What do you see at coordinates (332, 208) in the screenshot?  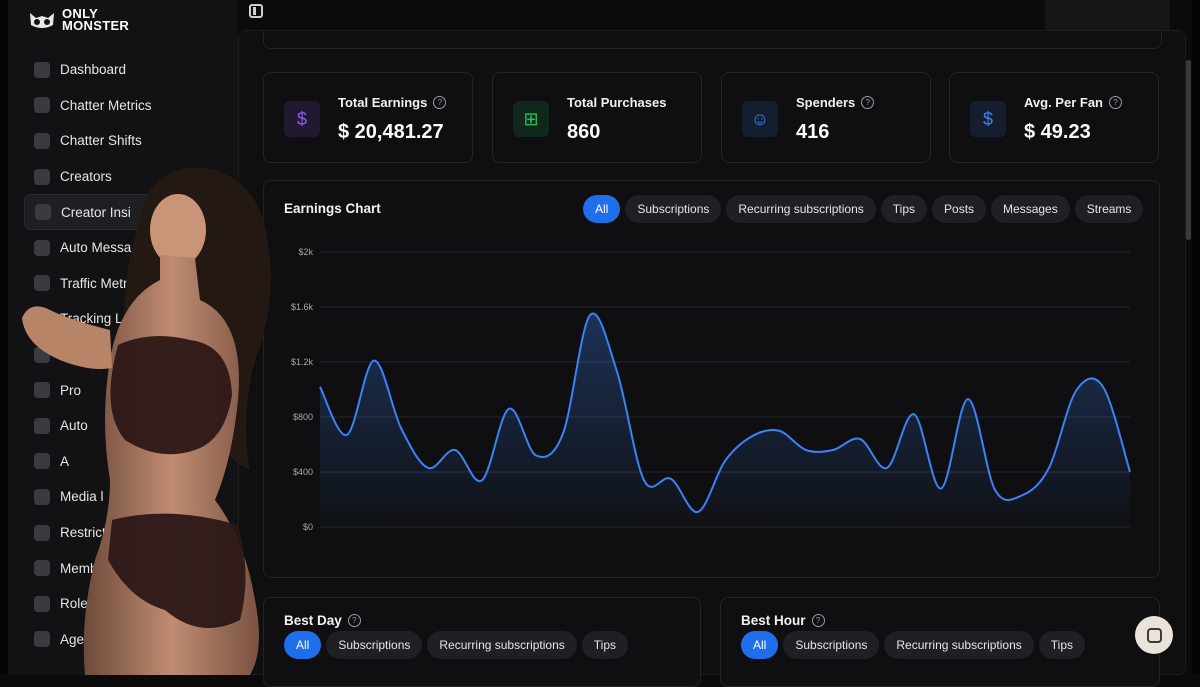 I see `earnings-chart-title: Earnings Chart` at bounding box center [332, 208].